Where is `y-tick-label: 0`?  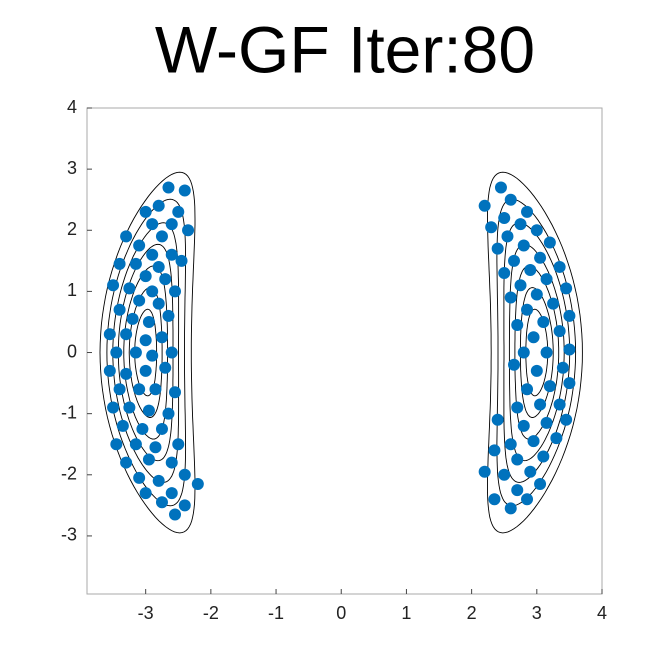 y-tick-label: 0 is located at coordinates (72, 351).